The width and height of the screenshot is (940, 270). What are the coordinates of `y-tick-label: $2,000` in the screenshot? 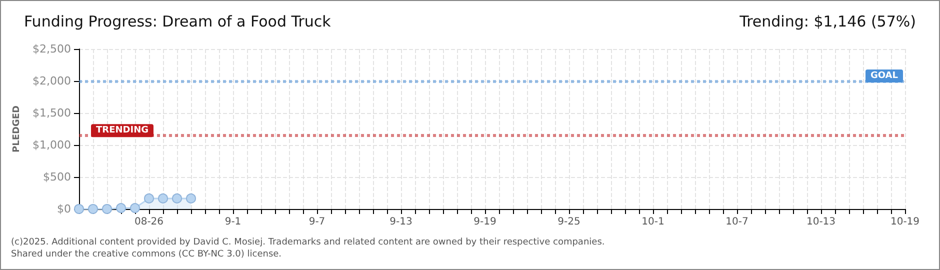 It's located at (51, 81).